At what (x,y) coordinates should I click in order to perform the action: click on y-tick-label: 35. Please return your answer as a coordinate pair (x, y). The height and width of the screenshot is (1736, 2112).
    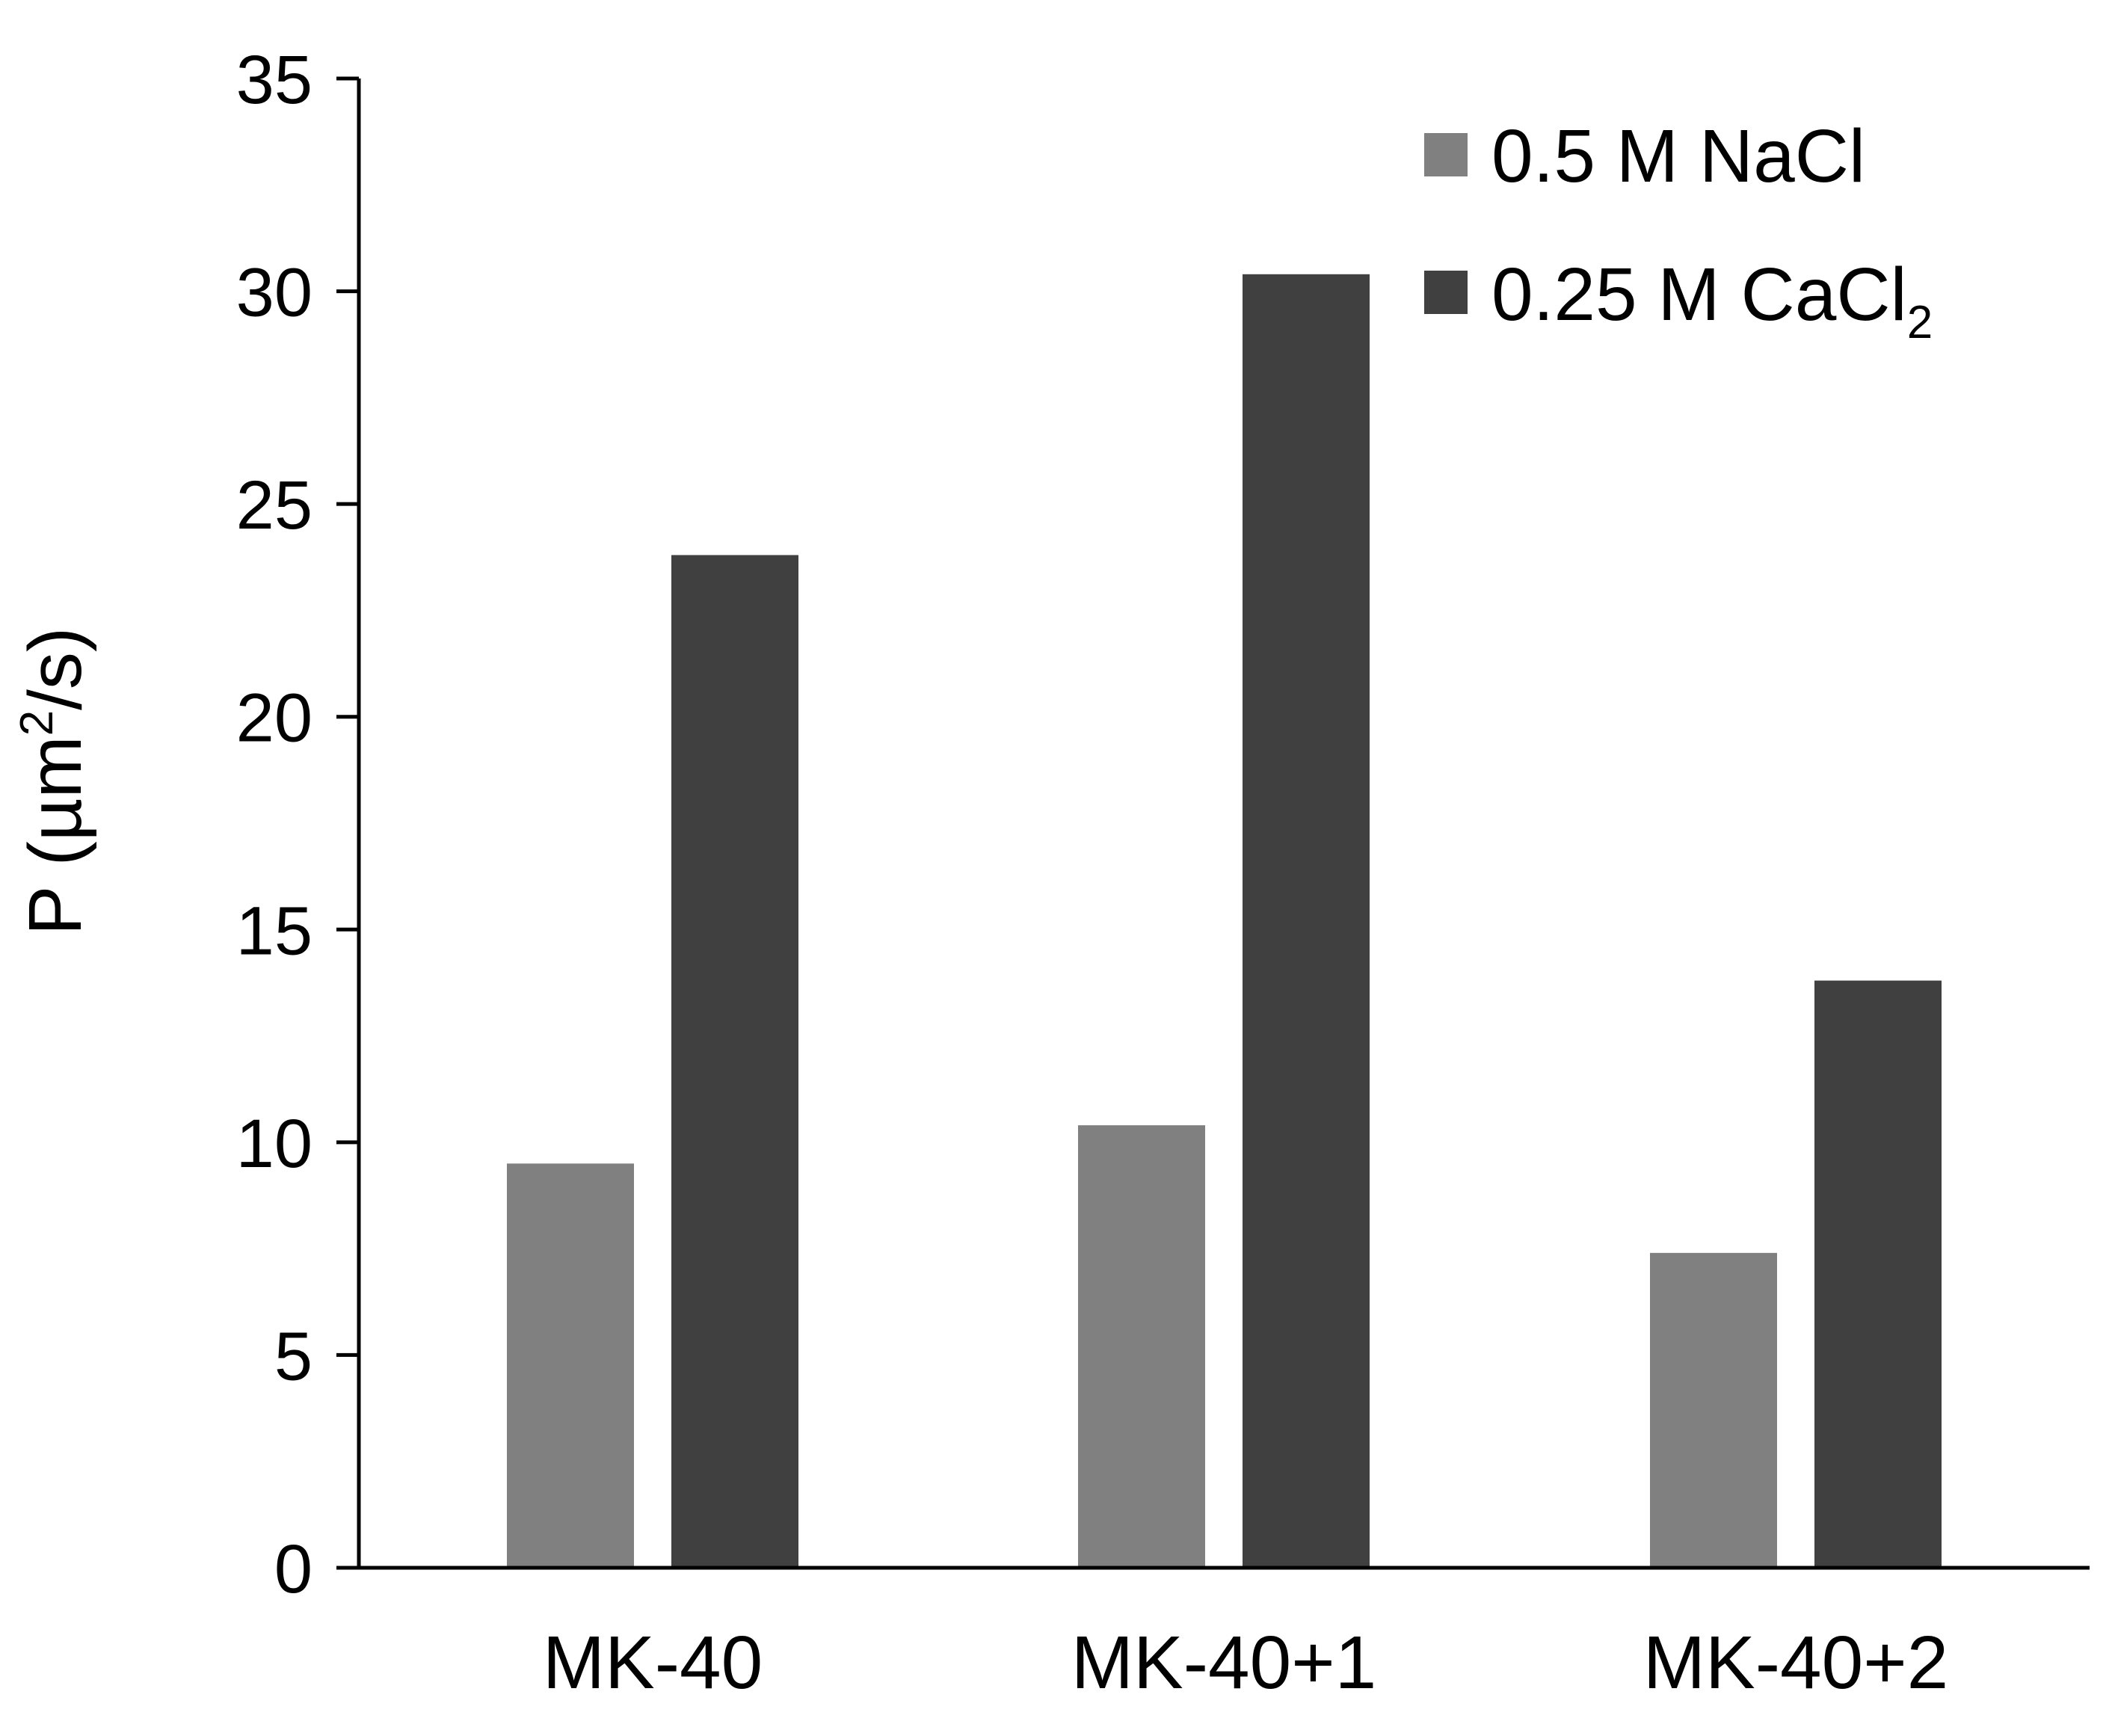
    Looking at the image, I should click on (274, 80).